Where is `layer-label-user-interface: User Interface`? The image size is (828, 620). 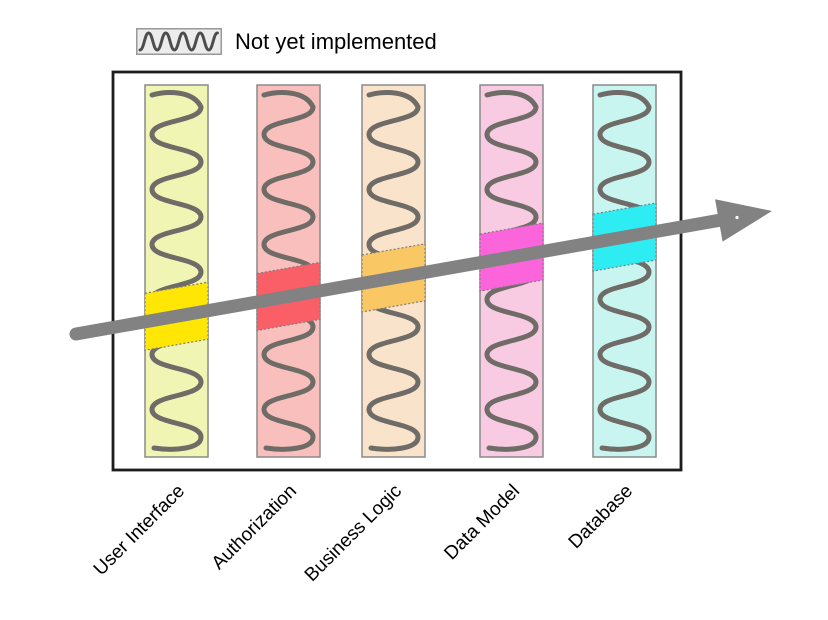 layer-label-user-interface: User Interface is located at coordinates (139, 530).